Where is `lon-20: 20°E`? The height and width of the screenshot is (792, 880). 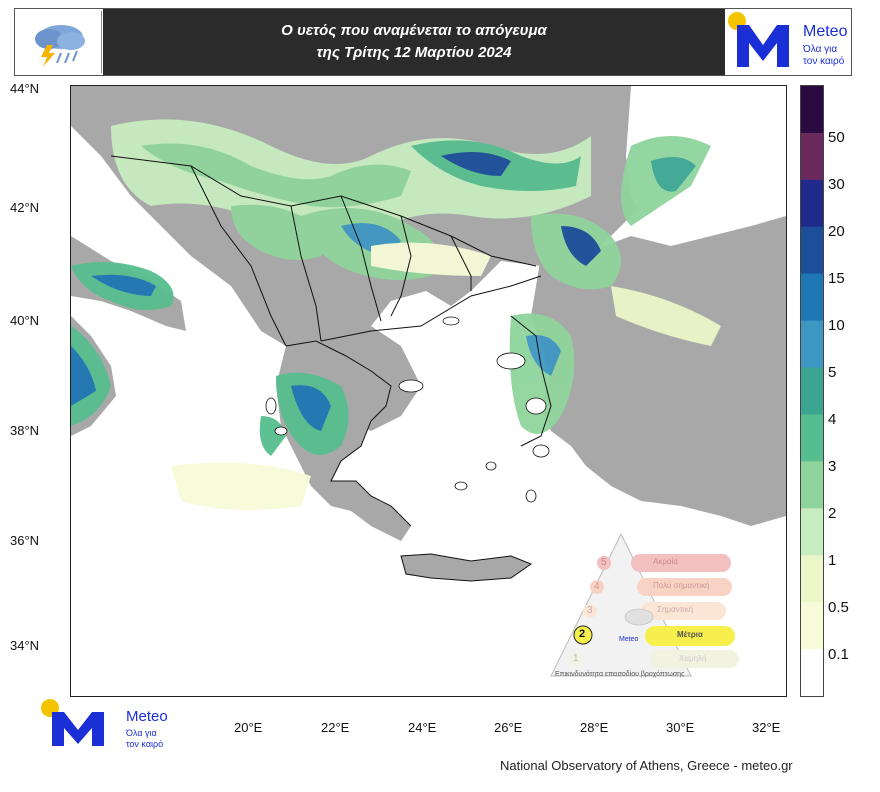 lon-20: 20°E is located at coordinates (248, 727).